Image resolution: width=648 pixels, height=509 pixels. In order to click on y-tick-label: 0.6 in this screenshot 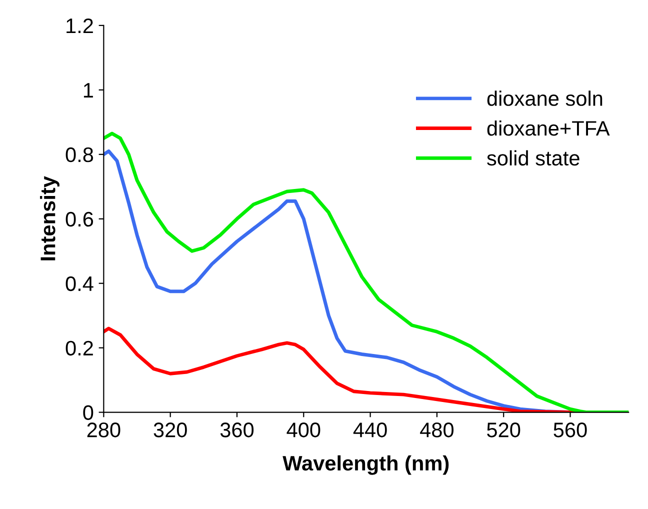, I will do `click(80, 219)`.